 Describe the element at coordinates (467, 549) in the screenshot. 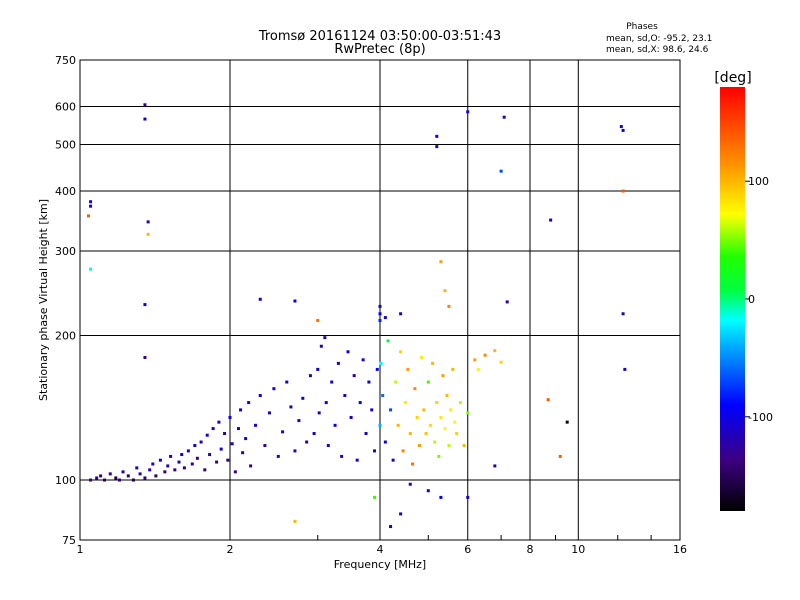

I see `x-tick-label: 6` at that location.